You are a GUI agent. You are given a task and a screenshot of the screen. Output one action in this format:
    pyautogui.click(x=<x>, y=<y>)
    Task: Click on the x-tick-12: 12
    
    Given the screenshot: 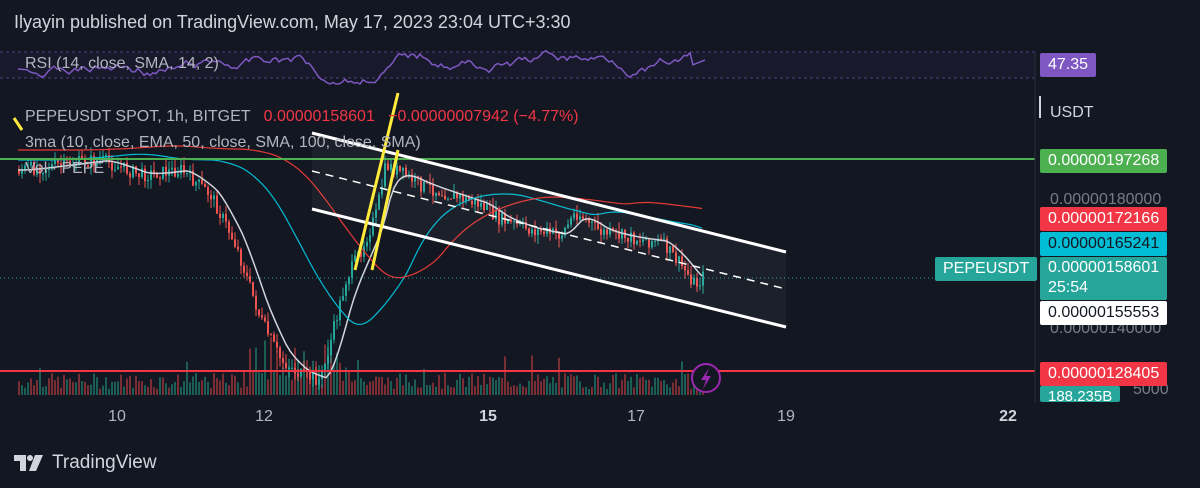 What is the action you would take?
    pyautogui.click(x=264, y=416)
    